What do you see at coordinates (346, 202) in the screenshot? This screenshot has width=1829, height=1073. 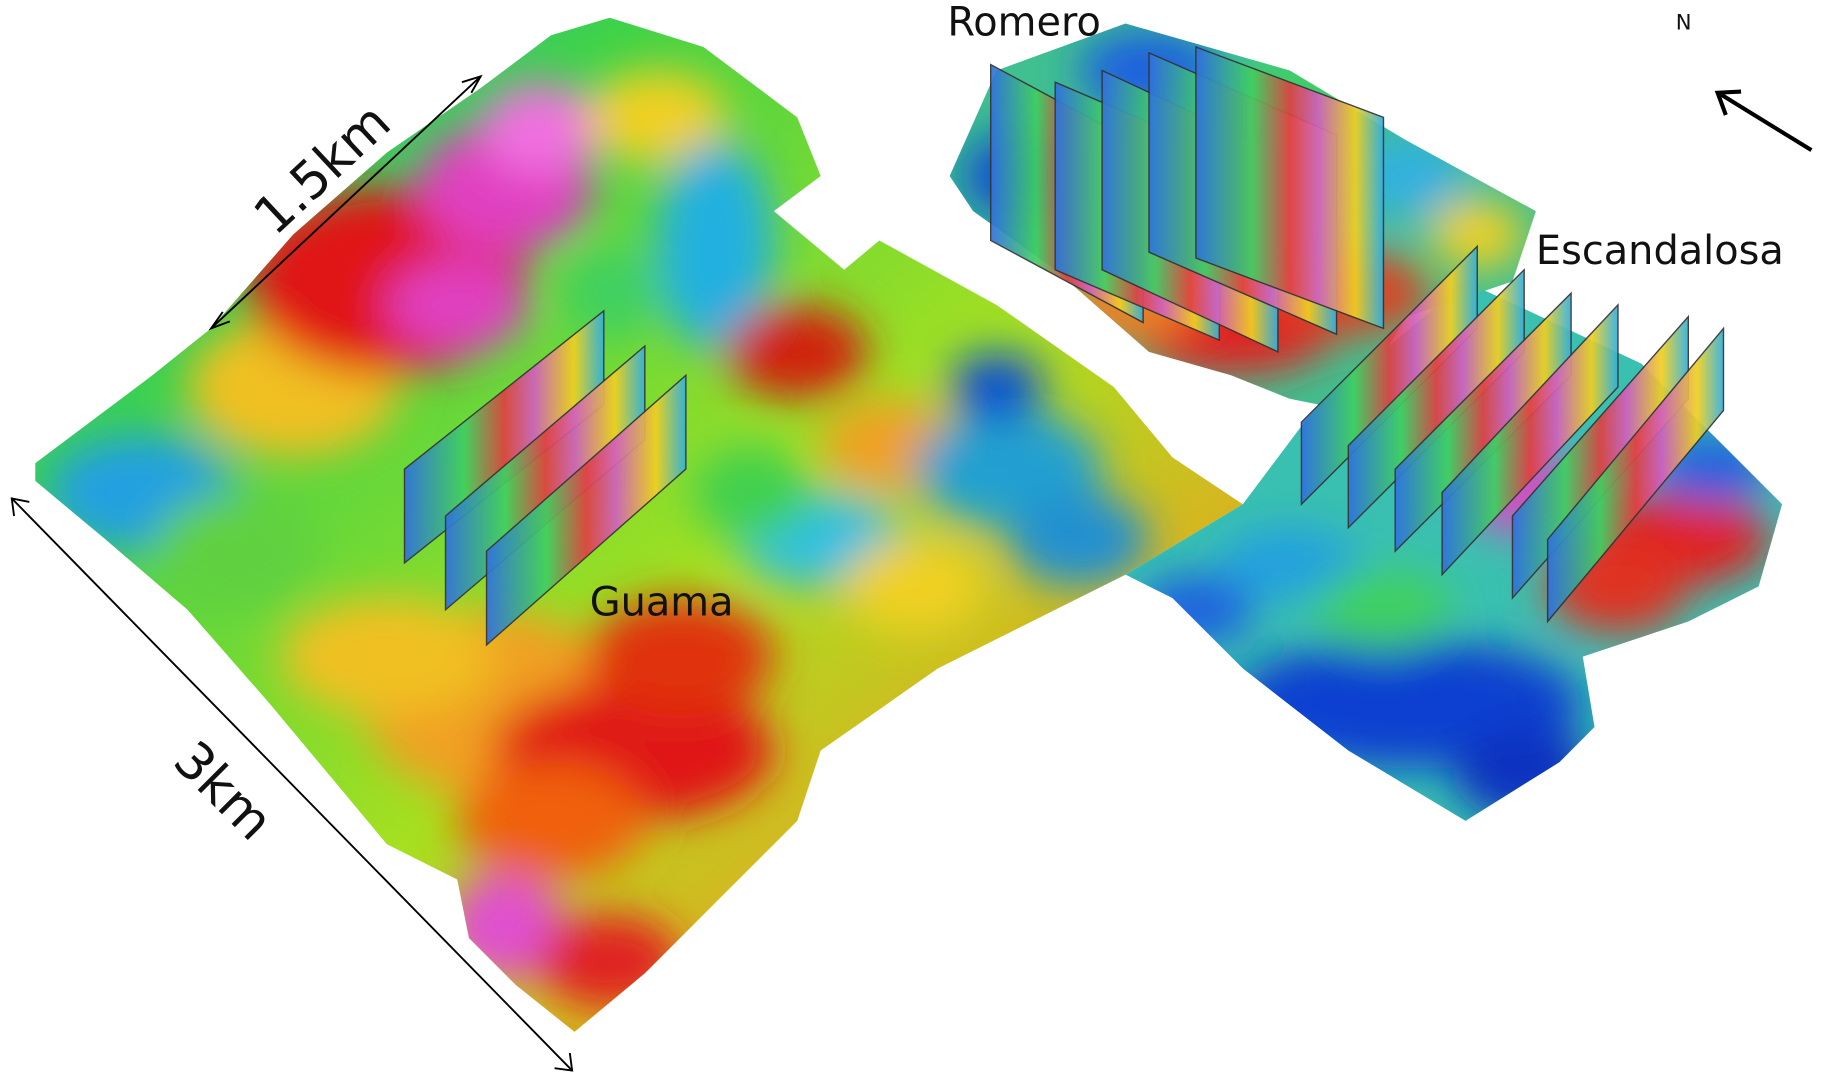 I see `arrow-width` at bounding box center [346, 202].